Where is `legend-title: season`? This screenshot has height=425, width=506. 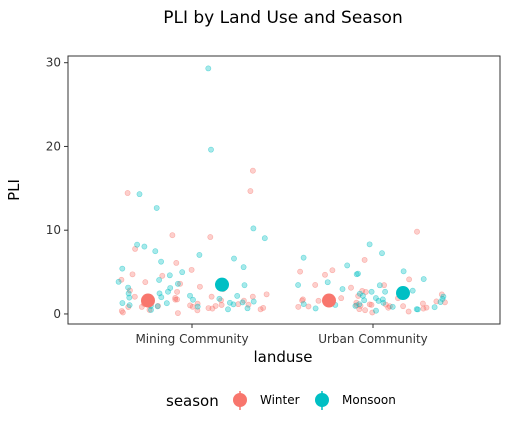 legend-title: season is located at coordinates (192, 401).